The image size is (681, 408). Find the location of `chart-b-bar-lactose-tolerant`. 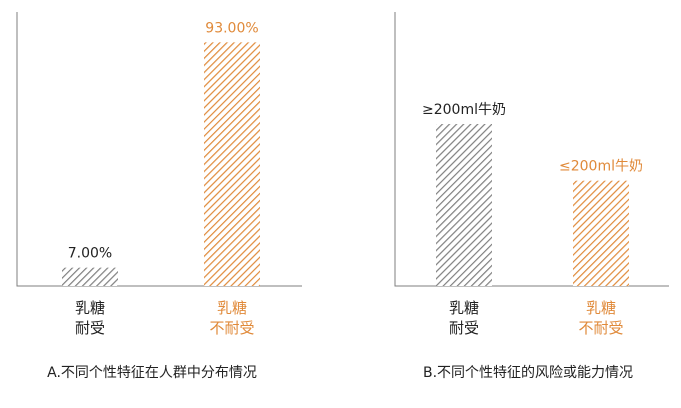

chart-b-bar-lactose-tolerant is located at coordinates (464, 205).